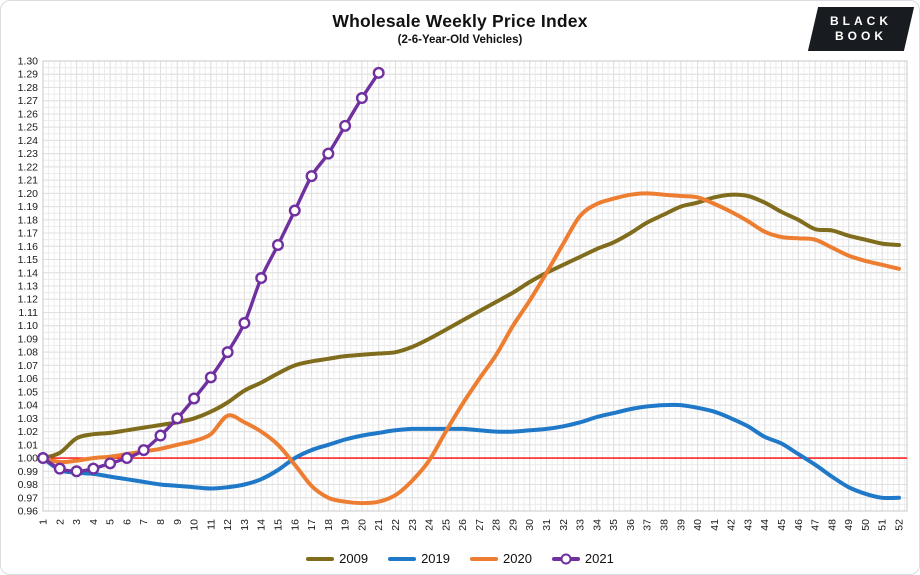  What do you see at coordinates (28, 273) in the screenshot?
I see `svg-text: 1.14` at bounding box center [28, 273].